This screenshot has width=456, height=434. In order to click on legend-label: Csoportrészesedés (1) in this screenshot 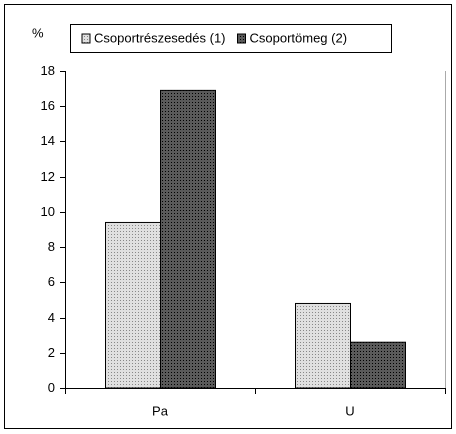, I will do `click(160, 37)`.